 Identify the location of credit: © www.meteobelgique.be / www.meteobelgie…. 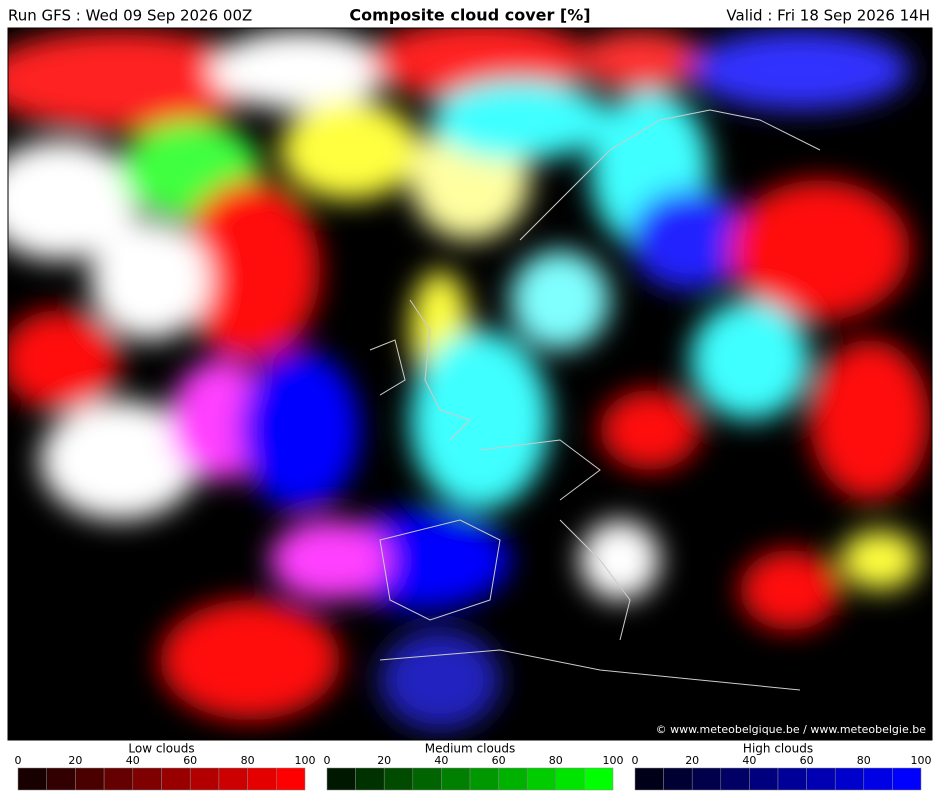
(791, 729).